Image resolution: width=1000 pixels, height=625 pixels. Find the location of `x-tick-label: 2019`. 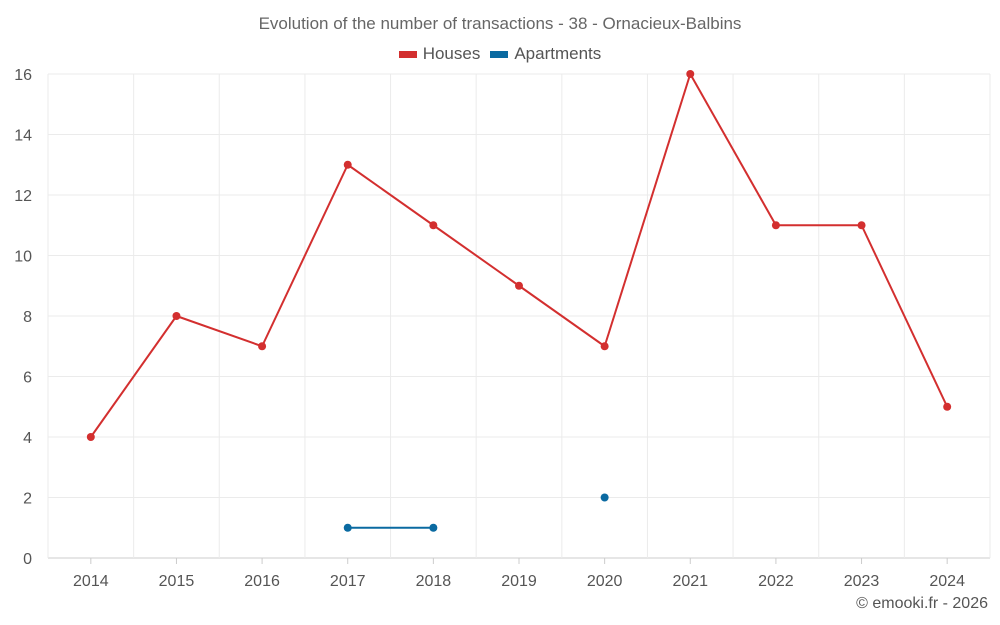

x-tick-label: 2019 is located at coordinates (519, 581).